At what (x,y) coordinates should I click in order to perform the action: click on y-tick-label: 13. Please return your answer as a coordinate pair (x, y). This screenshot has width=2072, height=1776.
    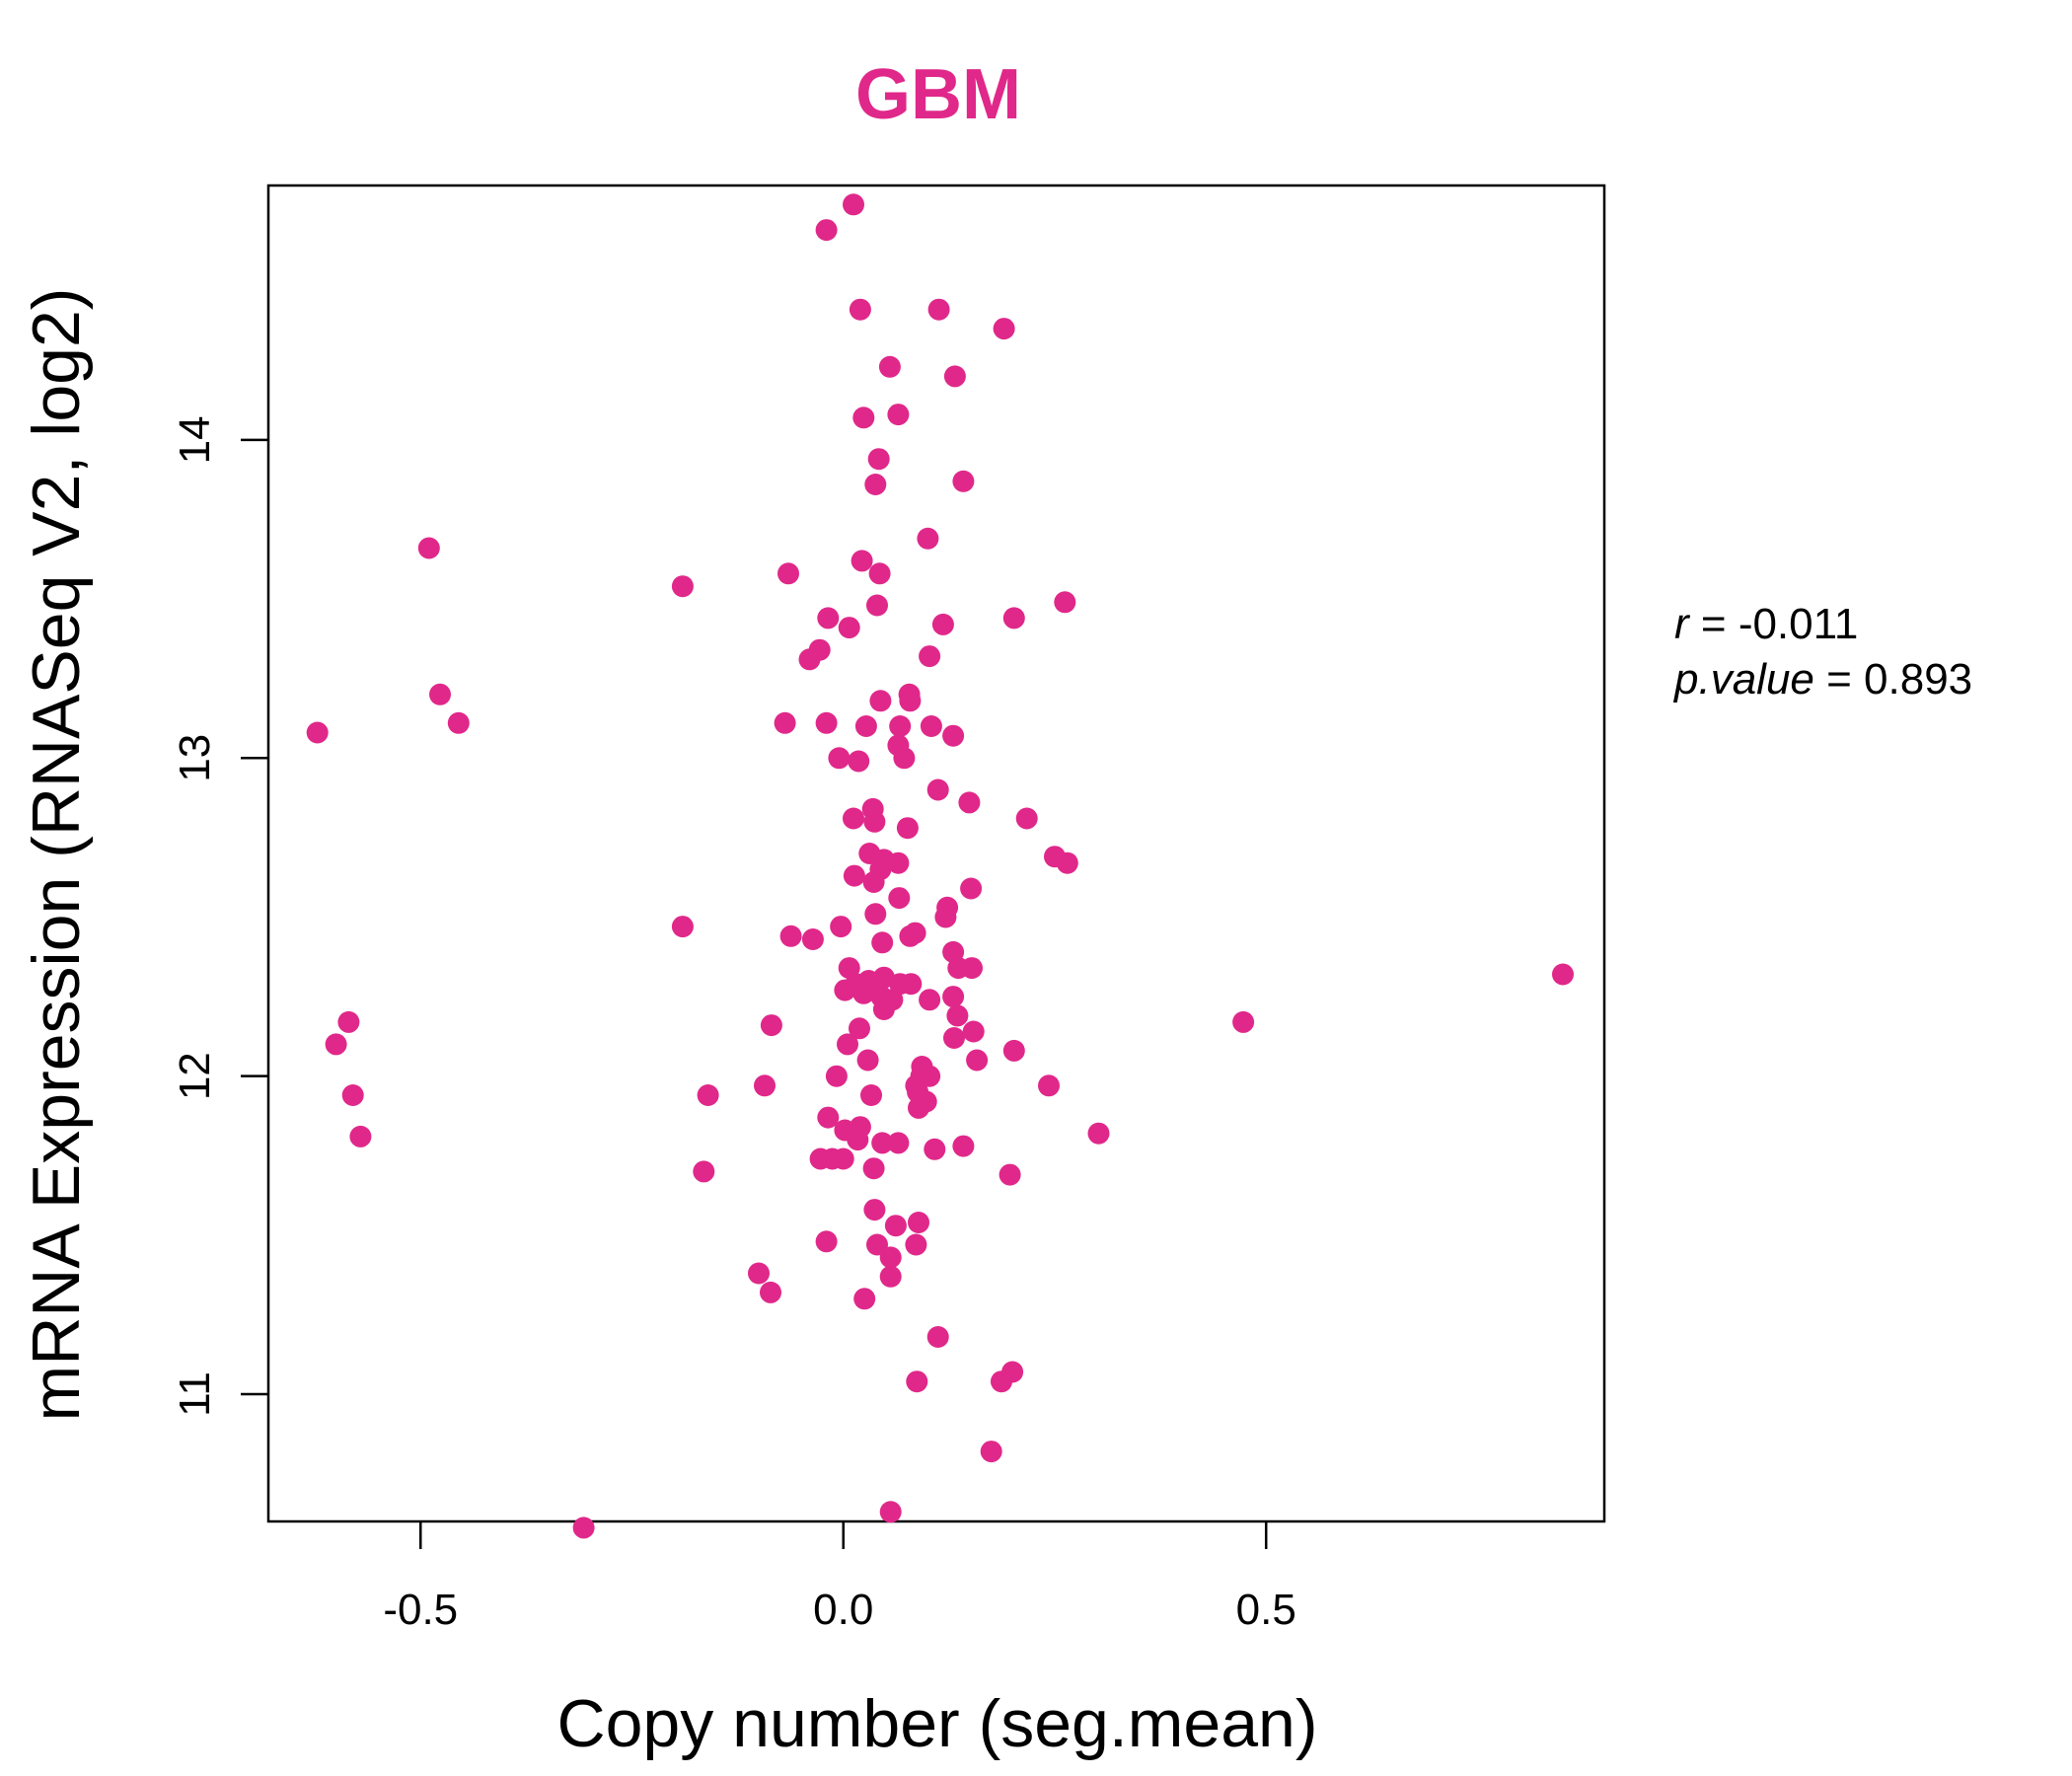
    Looking at the image, I should click on (195, 758).